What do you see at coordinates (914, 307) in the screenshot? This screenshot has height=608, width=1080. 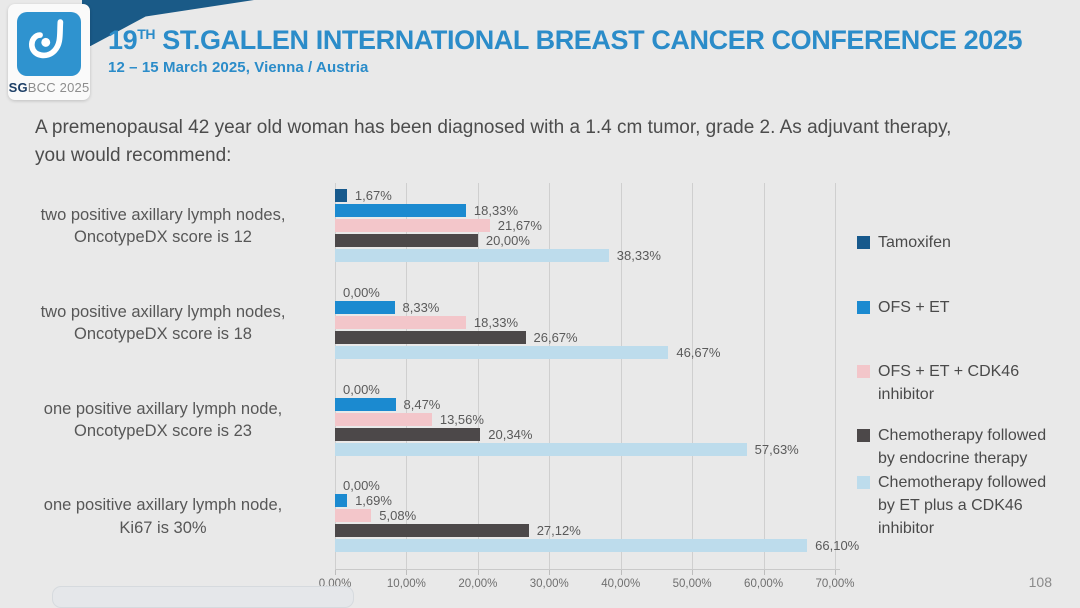 I see `legend-label: OFS + ET` at bounding box center [914, 307].